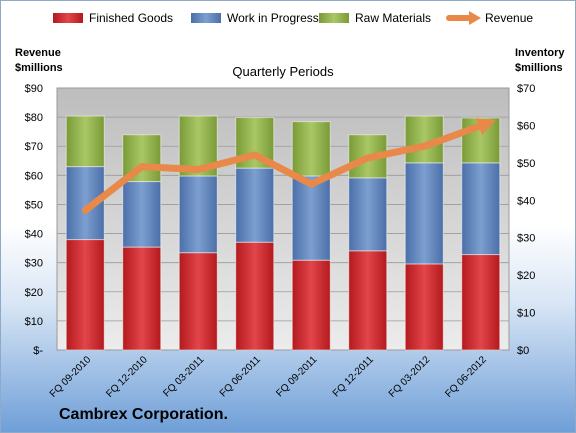 Image resolution: width=576 pixels, height=433 pixels. What do you see at coordinates (410, 377) in the screenshot?
I see `x-tick-label: FQ 03-2012` at bounding box center [410, 377].